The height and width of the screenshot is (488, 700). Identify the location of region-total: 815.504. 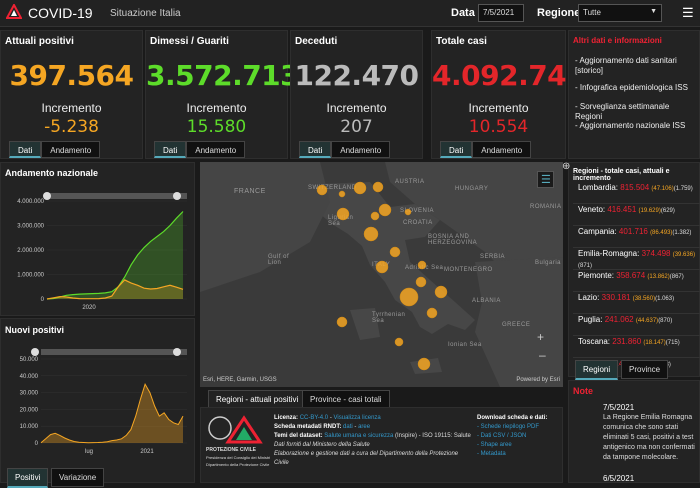
(636, 187).